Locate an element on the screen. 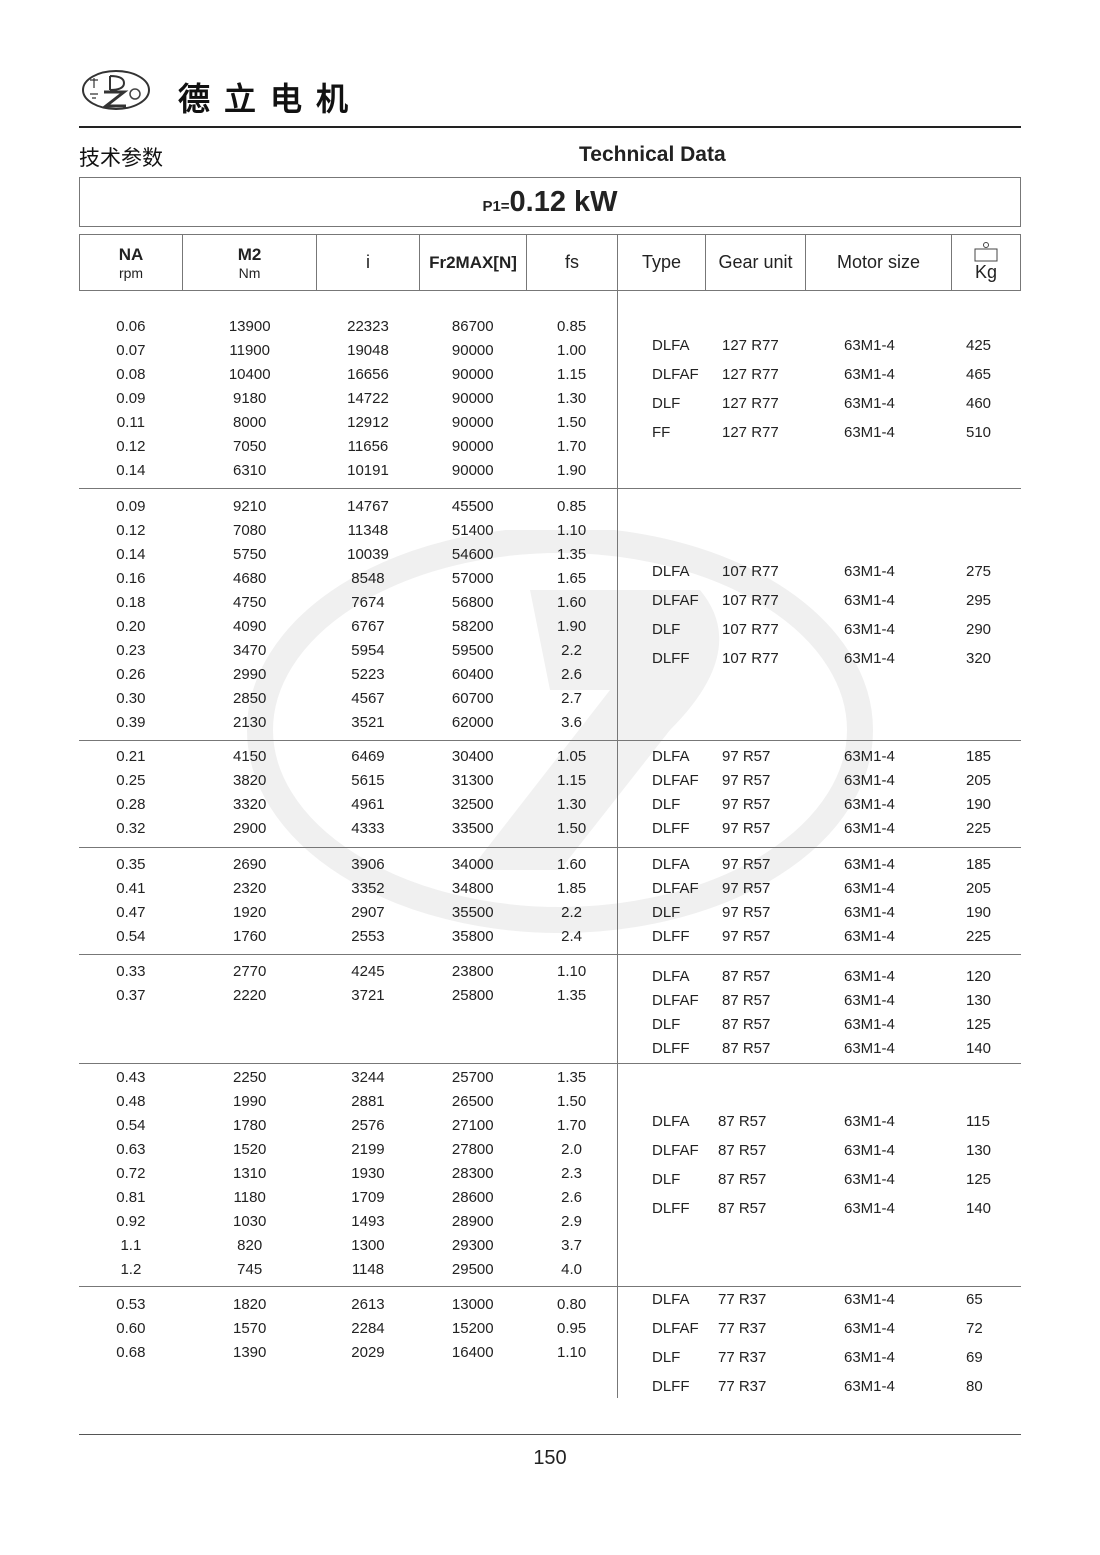  weight-kg: 120 is located at coordinates (979, 976).